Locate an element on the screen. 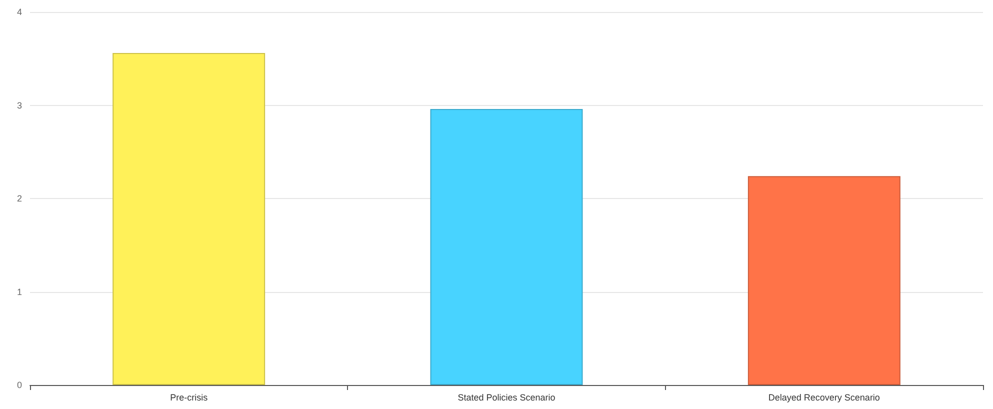 The width and height of the screenshot is (993, 409). y-tick-label: 4 is located at coordinates (19, 12).